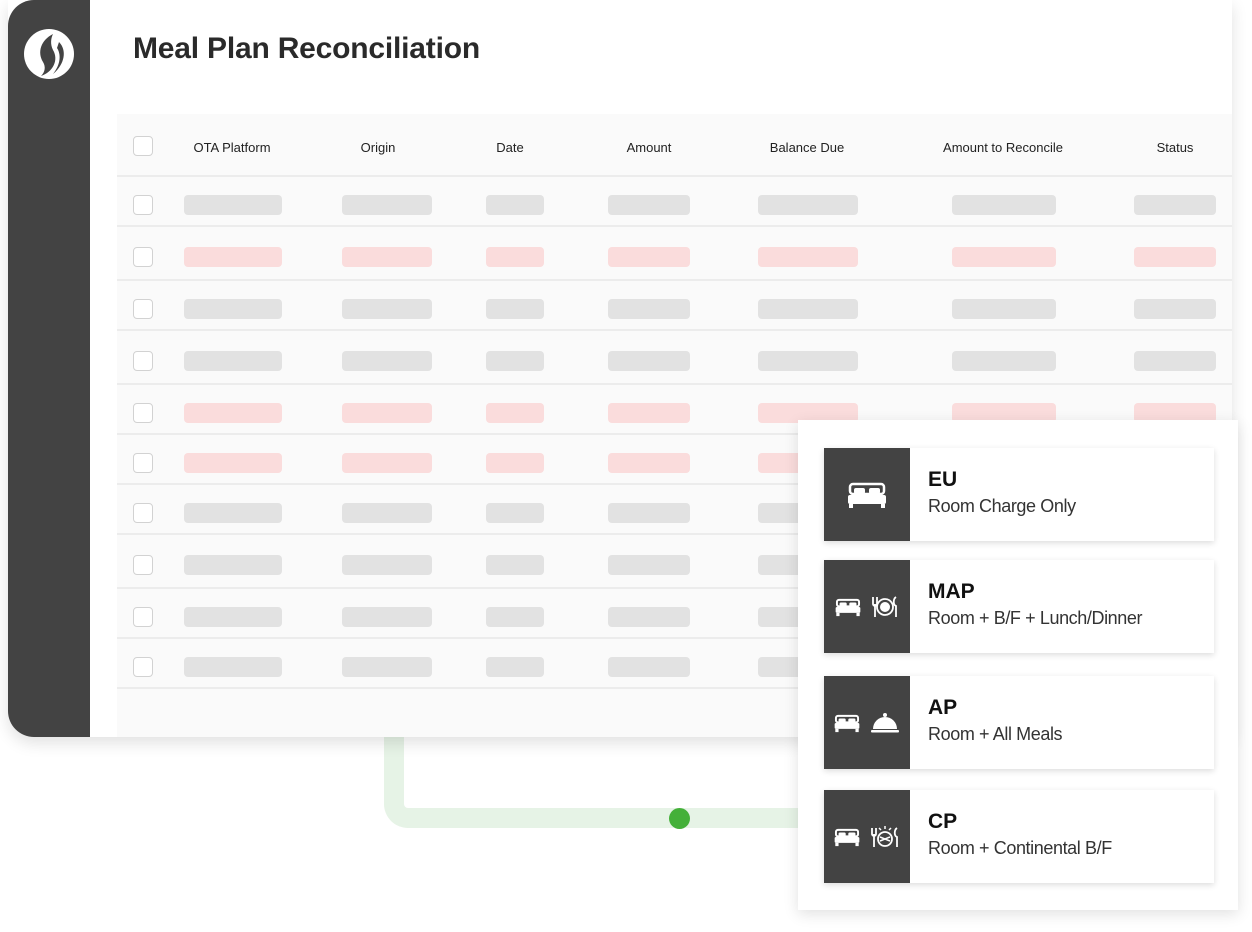 The height and width of the screenshot is (932, 1252). What do you see at coordinates (943, 707) in the screenshot?
I see `meal-plan-code: AP` at bounding box center [943, 707].